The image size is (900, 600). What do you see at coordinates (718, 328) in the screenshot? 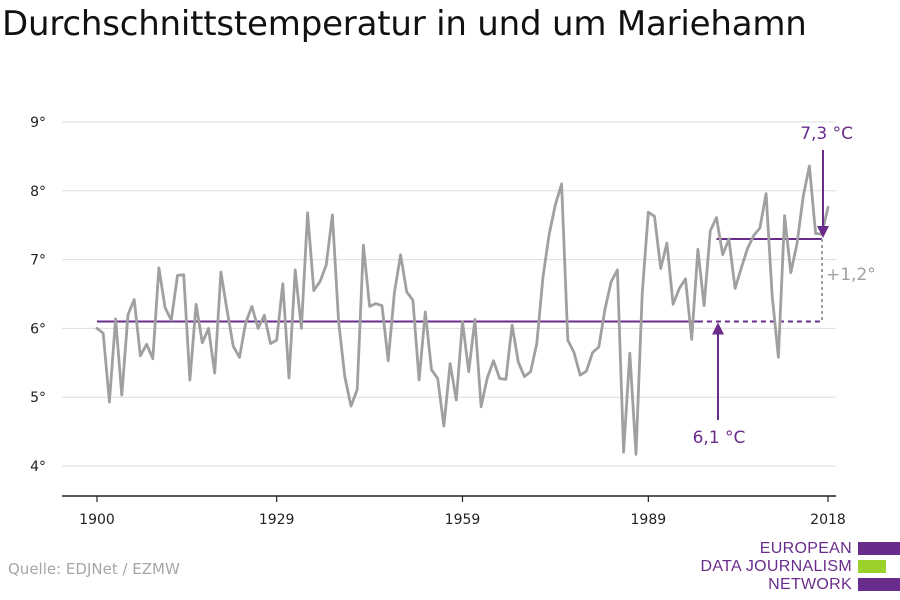
I see `baseline-arrow-head` at bounding box center [718, 328].